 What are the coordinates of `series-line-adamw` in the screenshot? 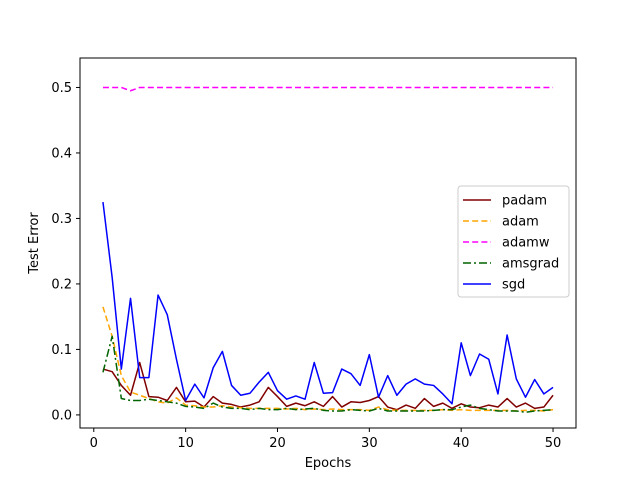 It's located at (328, 89).